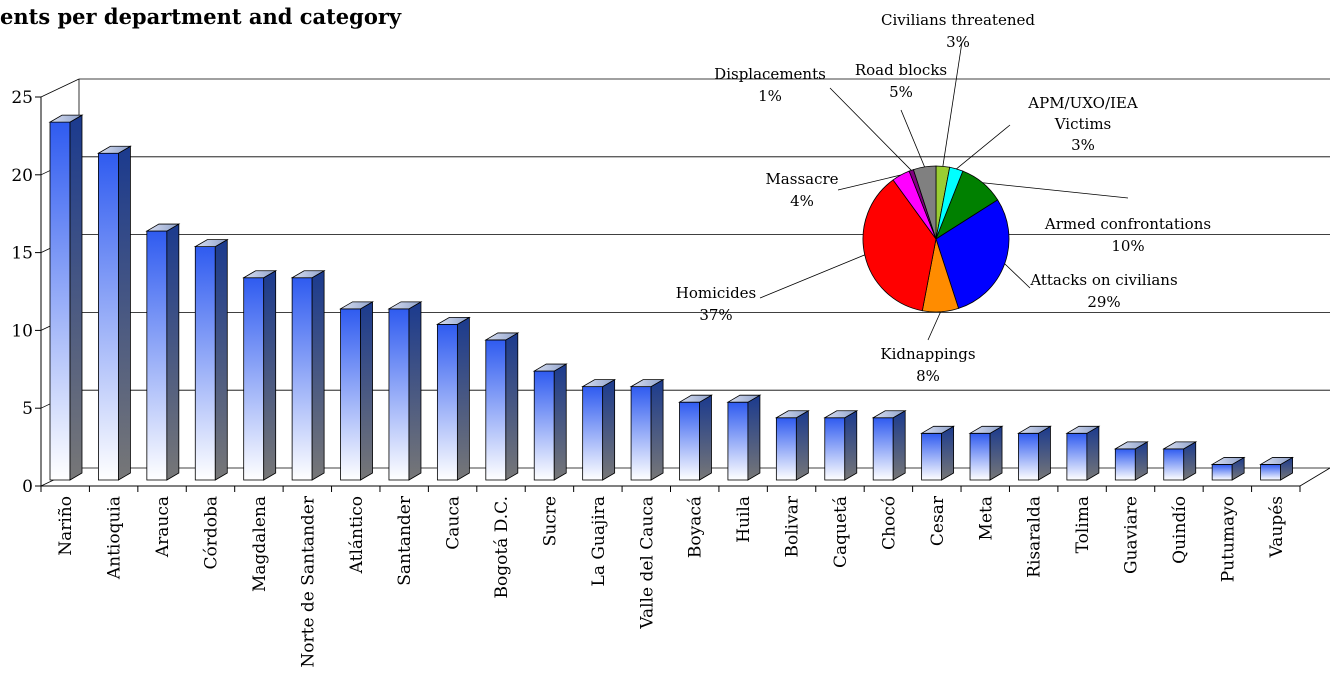  What do you see at coordinates (770, 96) in the screenshot?
I see `pie-pct-label: 1%` at bounding box center [770, 96].